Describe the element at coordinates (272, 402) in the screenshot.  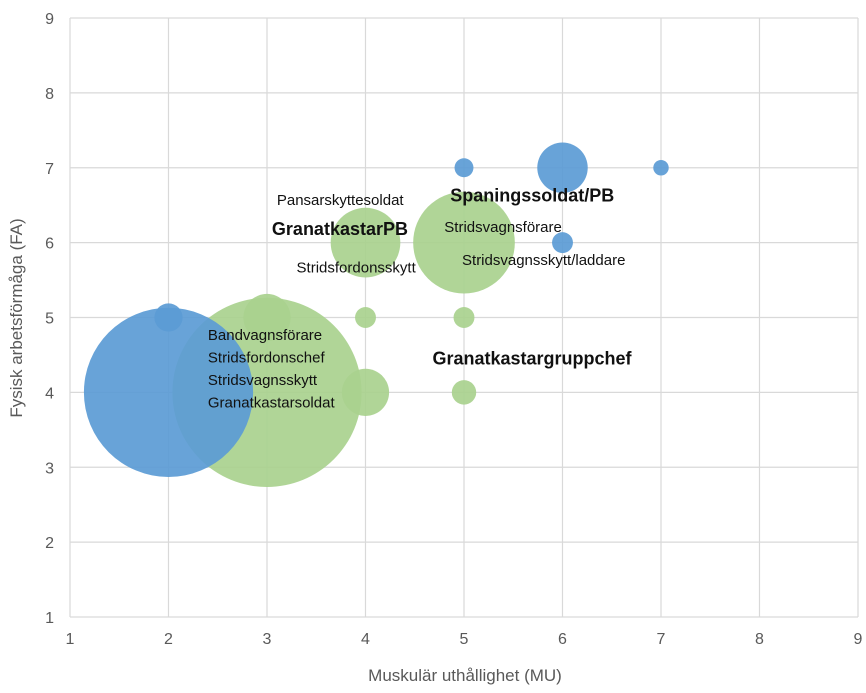
I see `bubble-annotation: Granatkastarsoldat` at that location.